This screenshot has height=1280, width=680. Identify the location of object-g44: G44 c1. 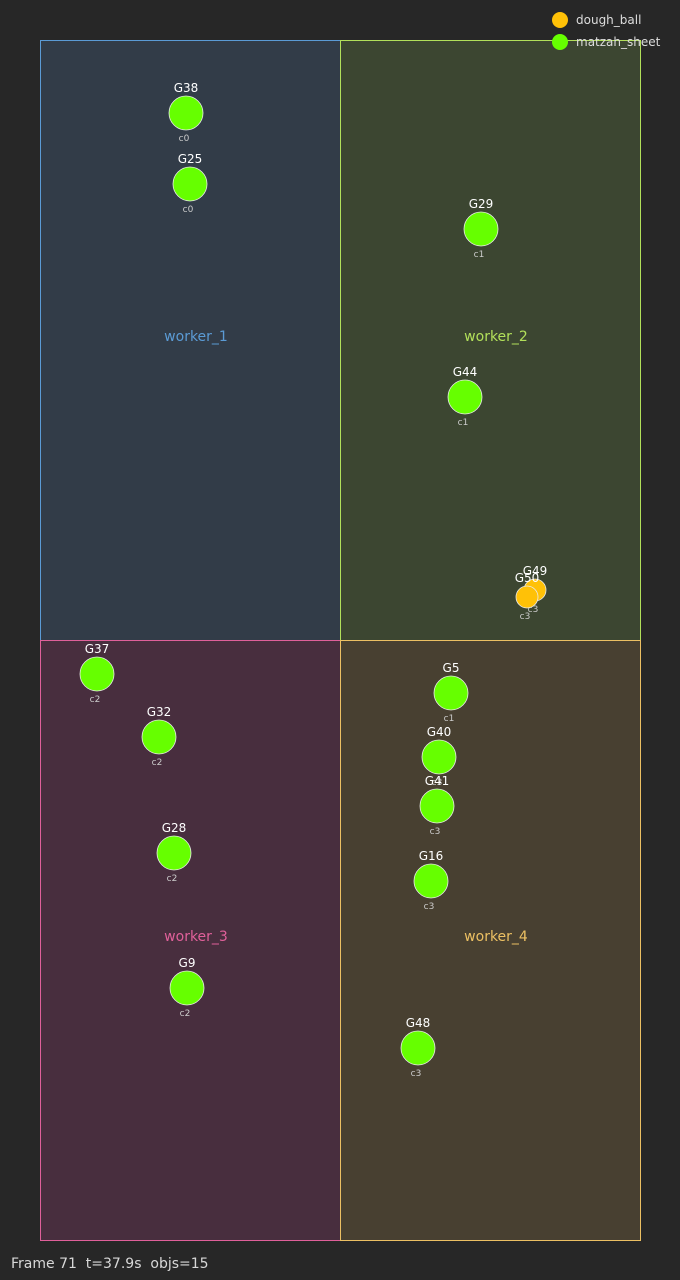
(465, 396).